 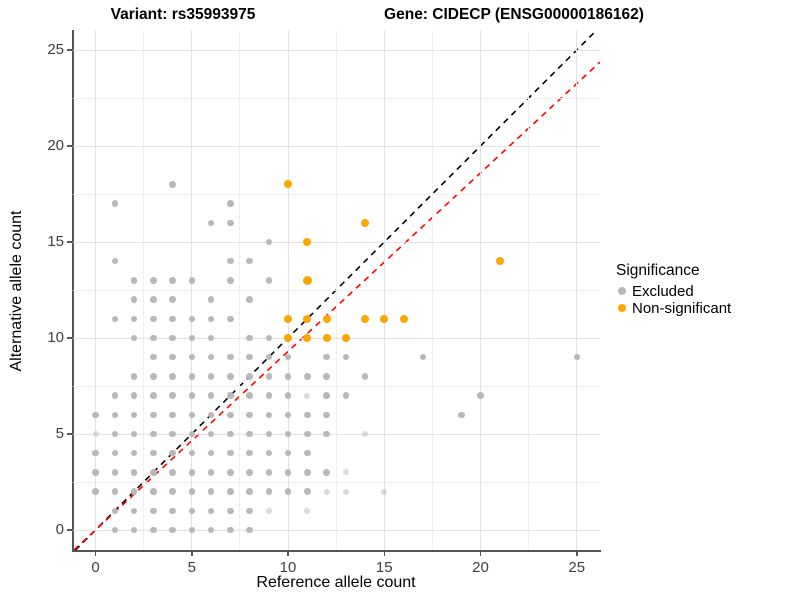 What do you see at coordinates (658, 270) in the screenshot?
I see `legend-title: Significance` at bounding box center [658, 270].